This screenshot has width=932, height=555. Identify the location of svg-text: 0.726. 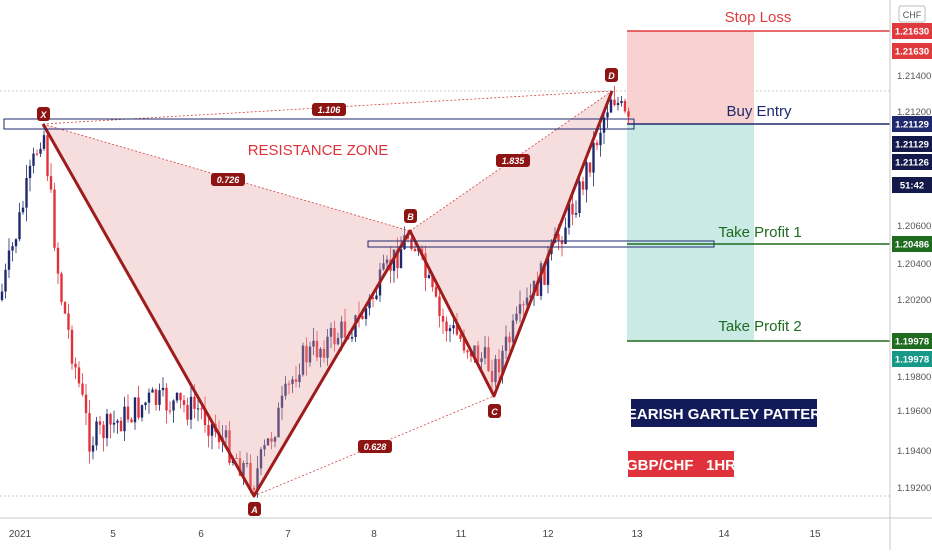
(229, 180).